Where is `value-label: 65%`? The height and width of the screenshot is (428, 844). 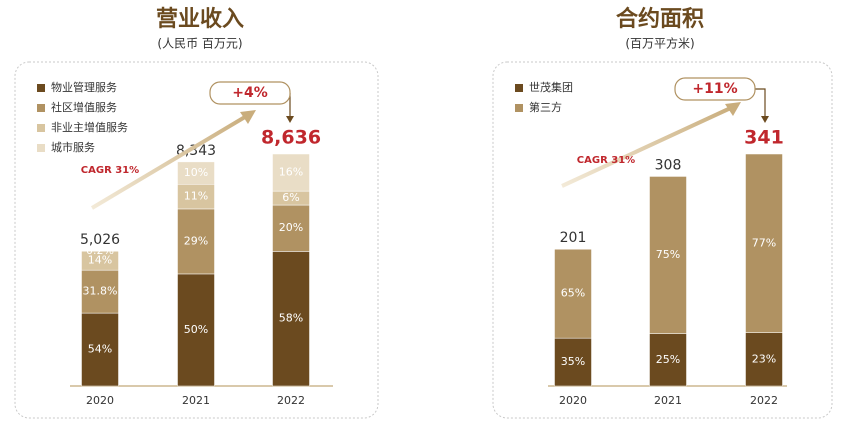
value-label: 65% is located at coordinates (573, 293).